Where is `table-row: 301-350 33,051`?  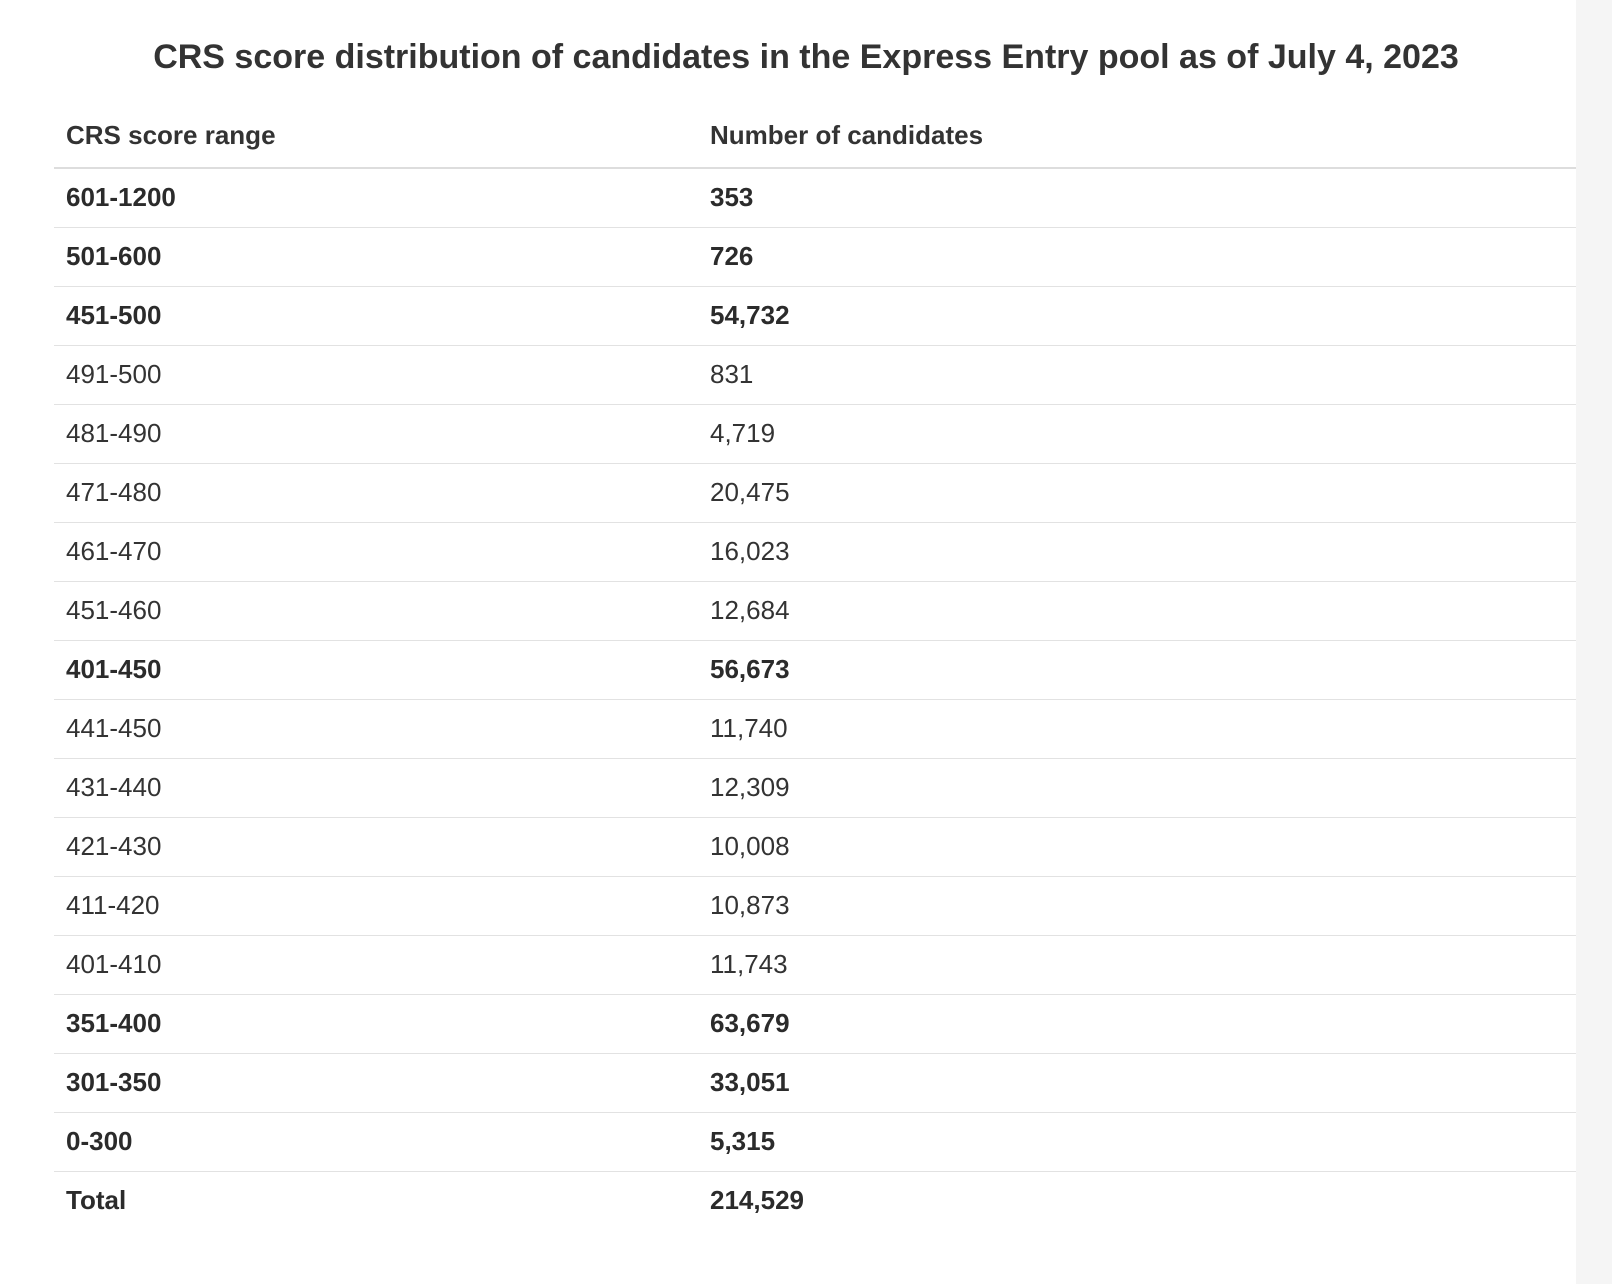 table-row: 301-350 33,051 is located at coordinates (815, 1083).